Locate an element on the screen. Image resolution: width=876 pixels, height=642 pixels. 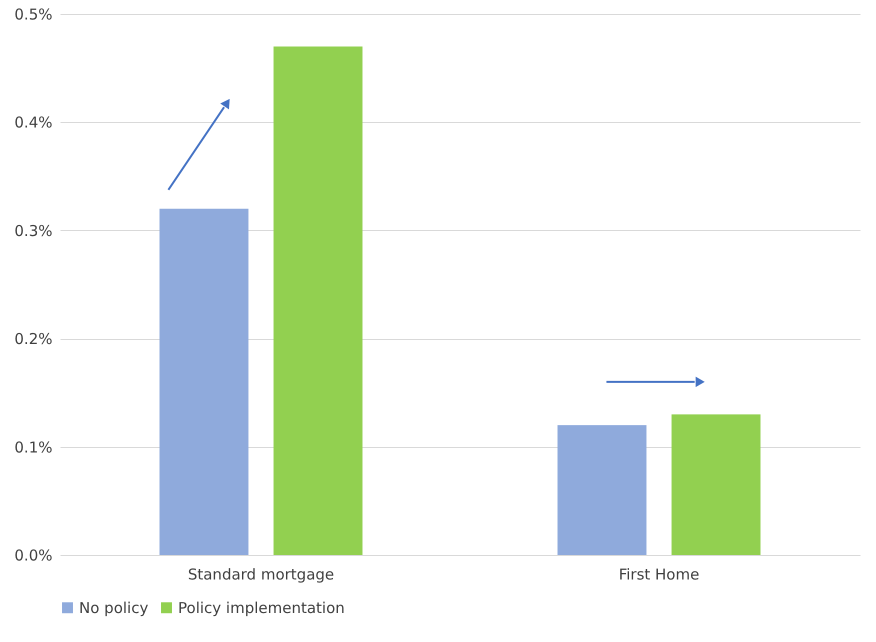
y-tick-label: 0.0% is located at coordinates (33, 555).